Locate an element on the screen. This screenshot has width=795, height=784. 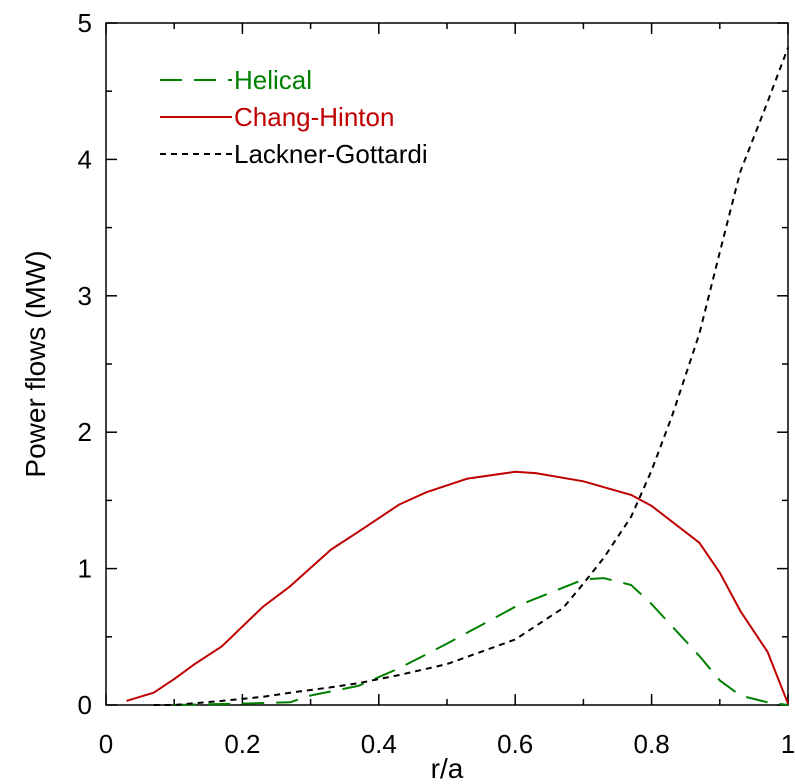
y-tick-label: 0 is located at coordinates (85, 705).